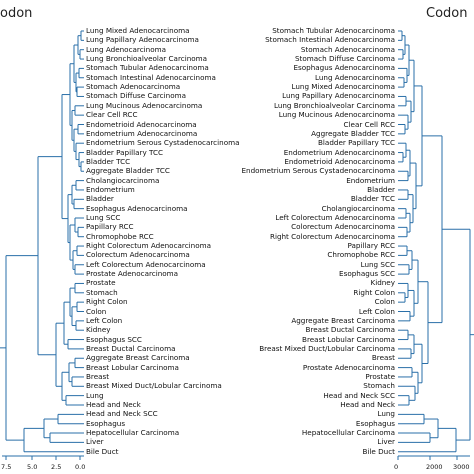 The image size is (474, 474). Describe the element at coordinates (359, 395) in the screenshot. I see `right-leaf-label: Head and Neck SCC` at that location.